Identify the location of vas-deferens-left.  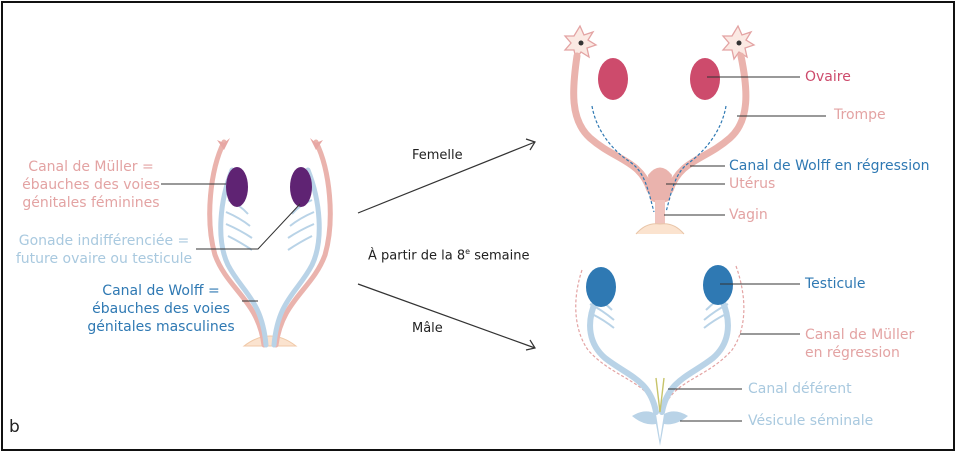
(623, 356).